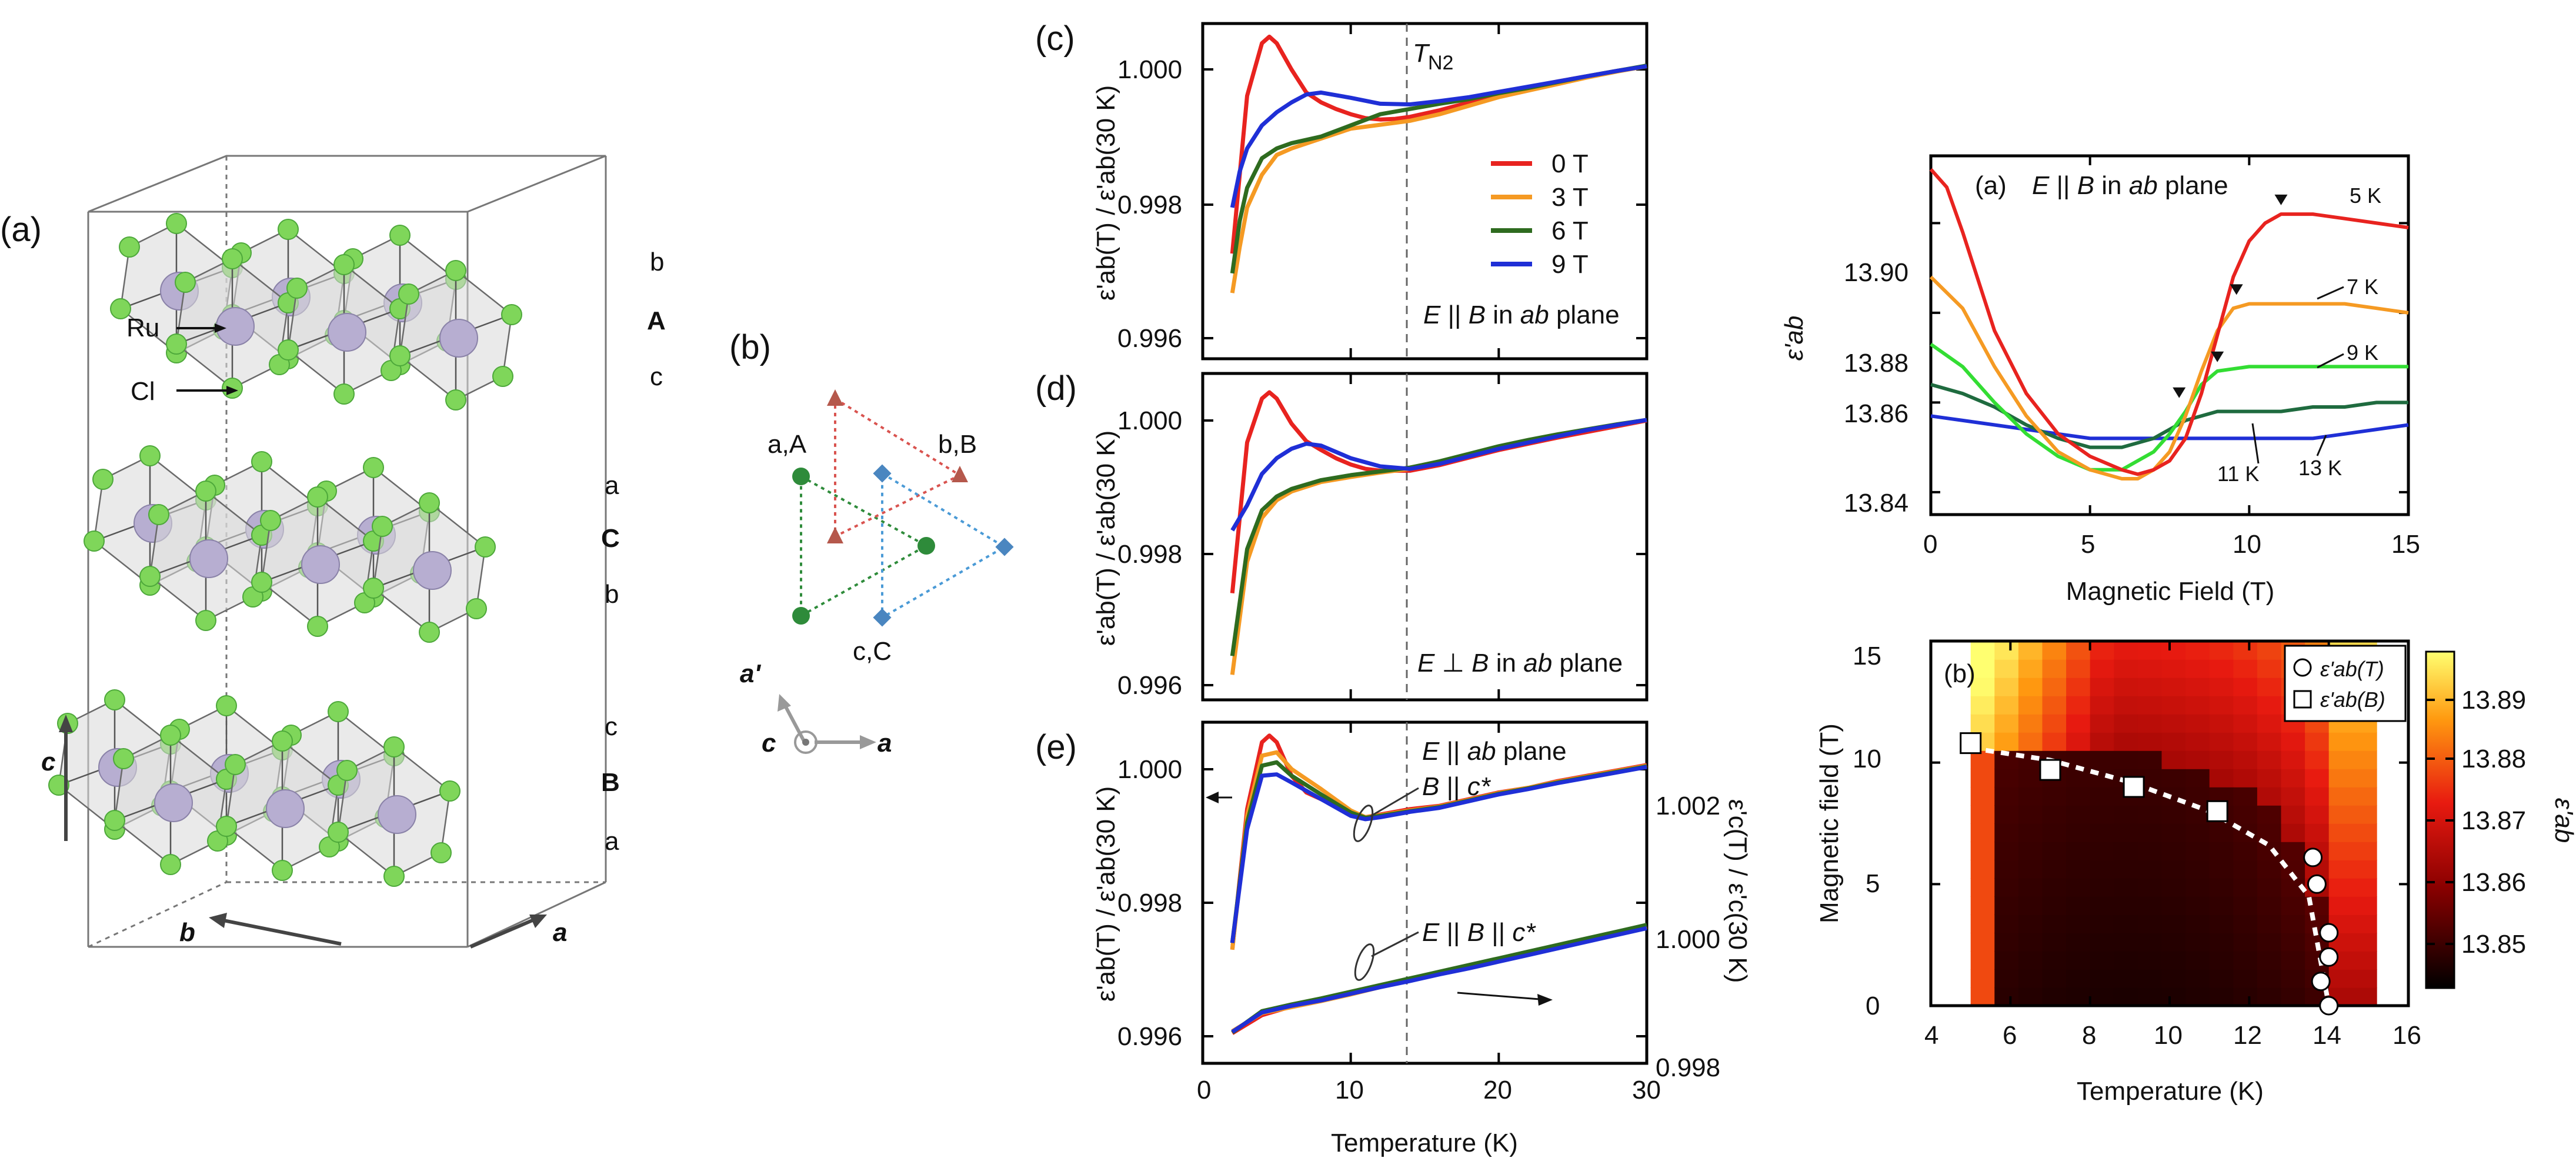  I want to click on fs-label-7K: 7 K, so click(2362, 287).